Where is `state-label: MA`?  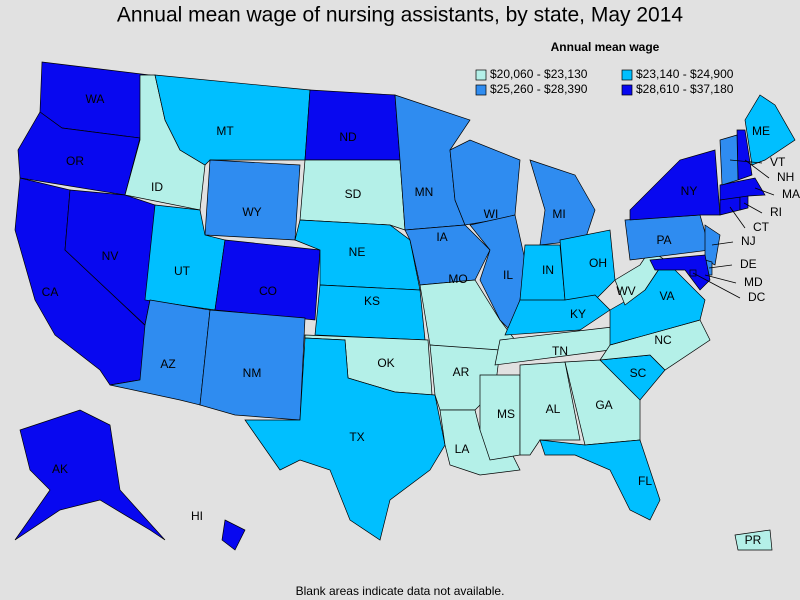
state-label: MA is located at coordinates (791, 194).